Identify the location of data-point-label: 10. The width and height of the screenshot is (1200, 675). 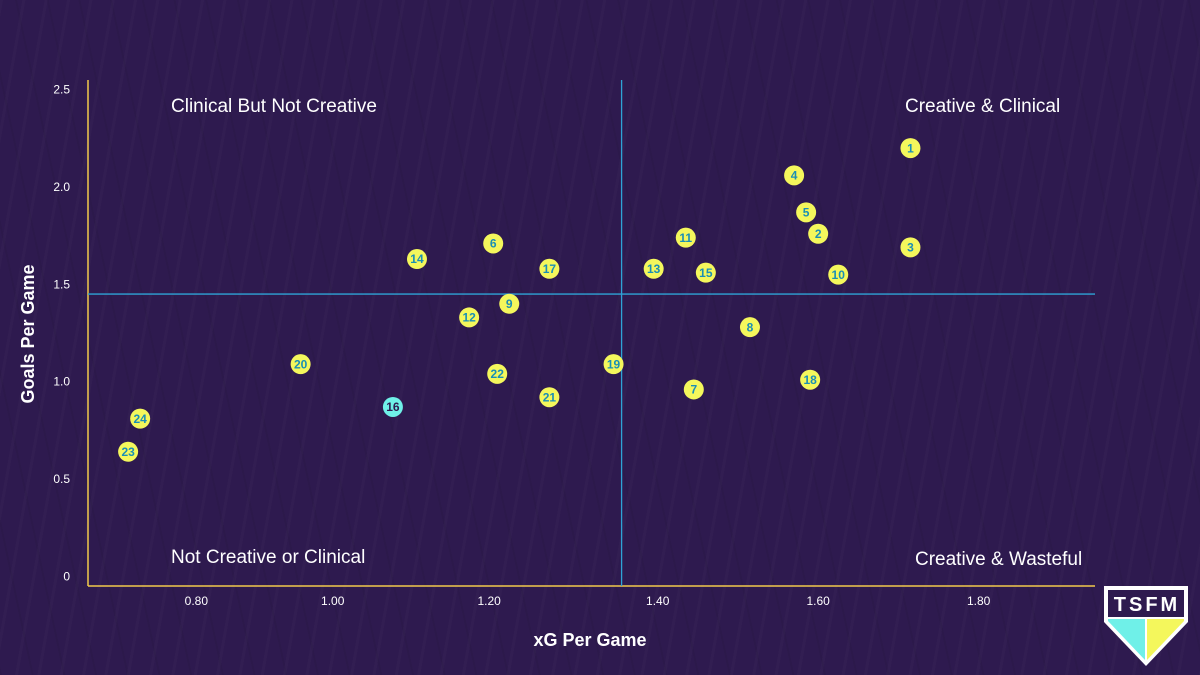
(839, 275).